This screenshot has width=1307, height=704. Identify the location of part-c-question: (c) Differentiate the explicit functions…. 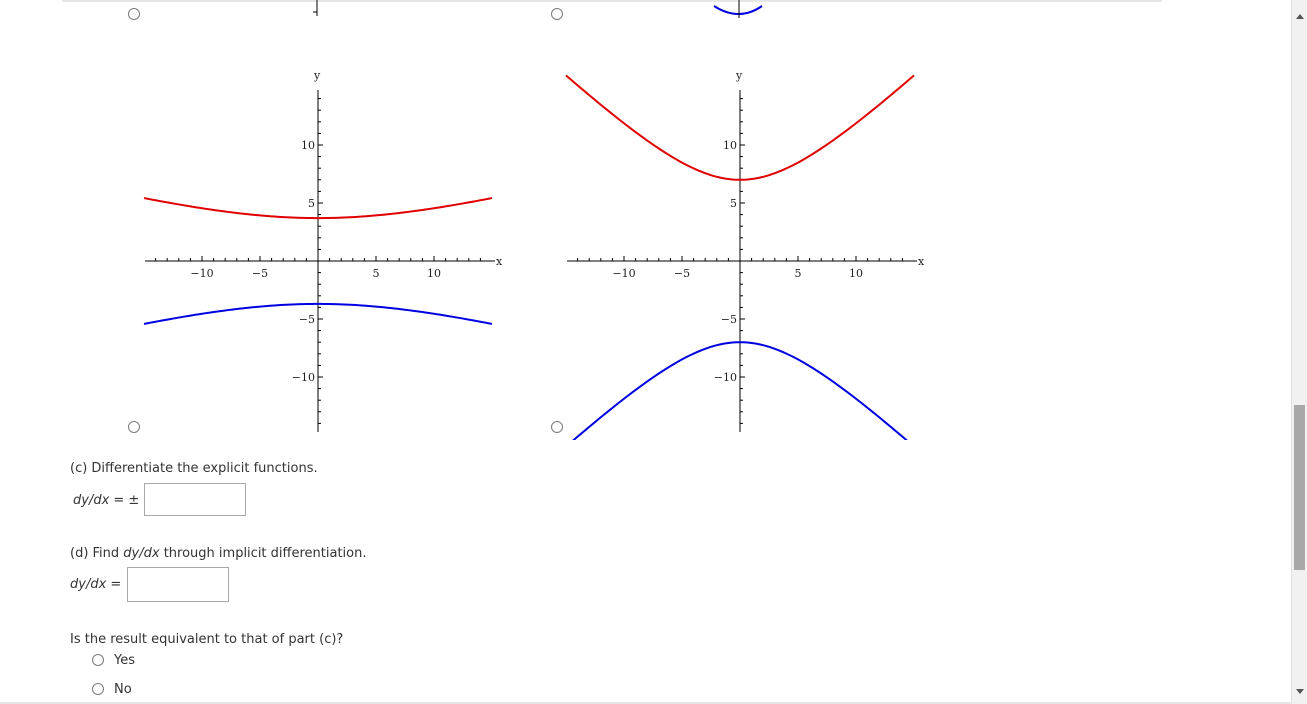
(194, 468).